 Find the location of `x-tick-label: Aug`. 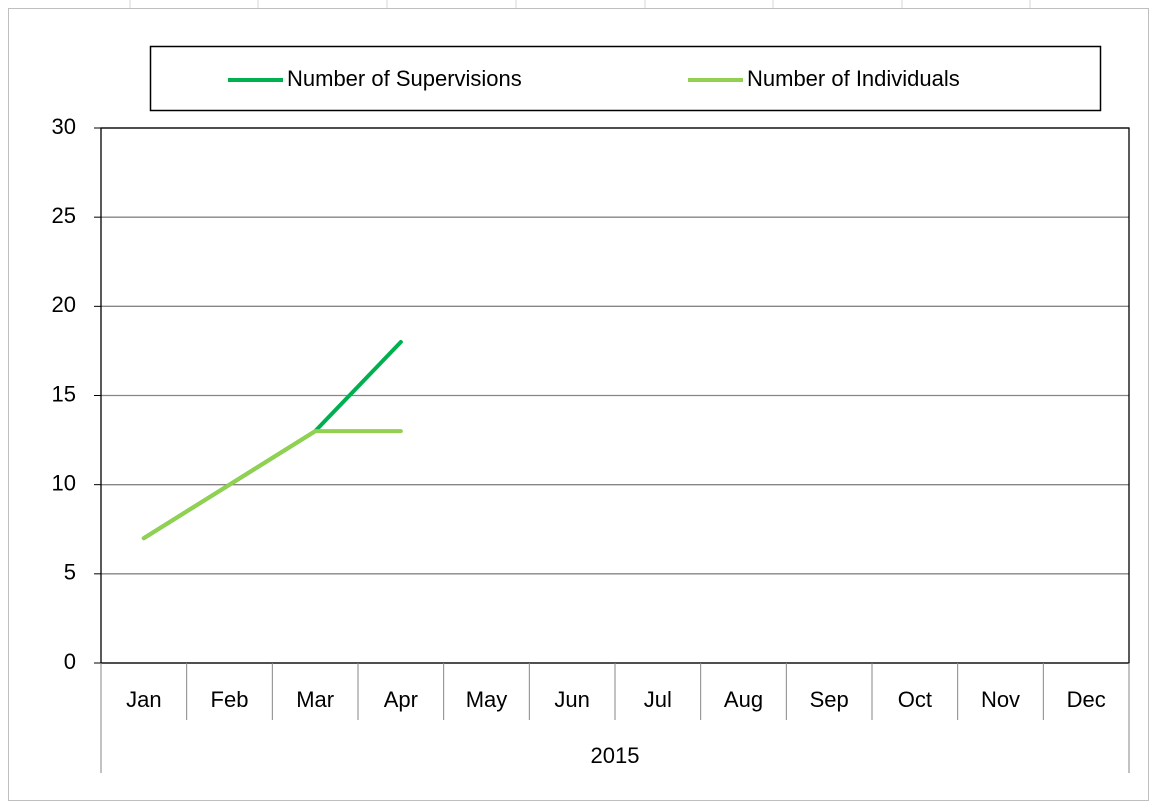

x-tick-label: Aug is located at coordinates (743, 699).